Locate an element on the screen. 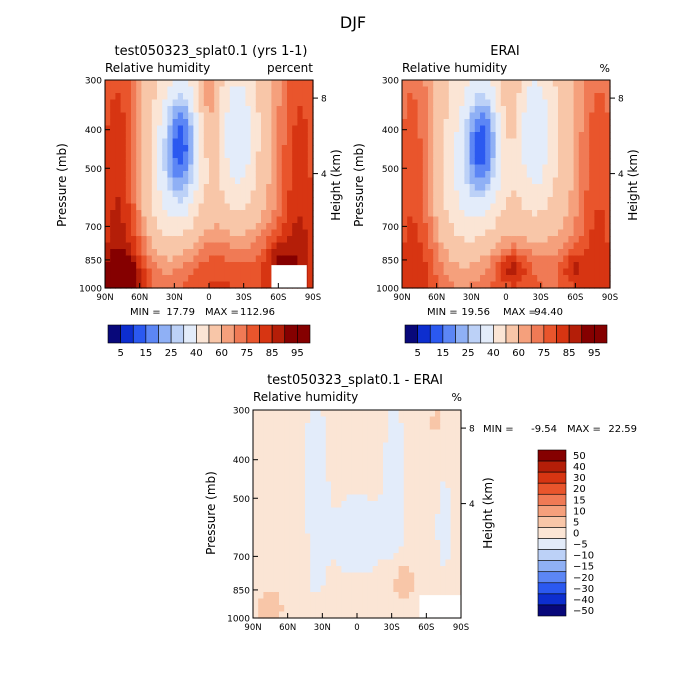 The image size is (700, 700). y-tick-label: 300 is located at coordinates (241, 412).